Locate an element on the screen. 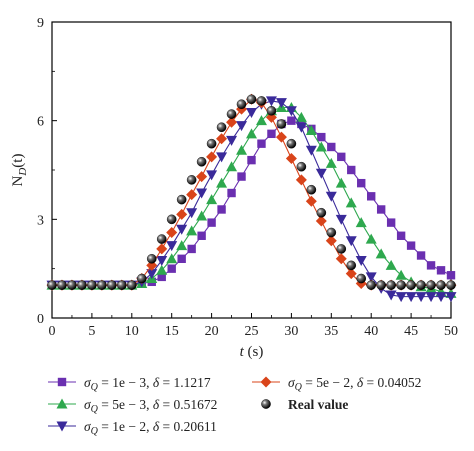 The width and height of the screenshot is (474, 451). x-tick-label: 0 is located at coordinates (52, 331).